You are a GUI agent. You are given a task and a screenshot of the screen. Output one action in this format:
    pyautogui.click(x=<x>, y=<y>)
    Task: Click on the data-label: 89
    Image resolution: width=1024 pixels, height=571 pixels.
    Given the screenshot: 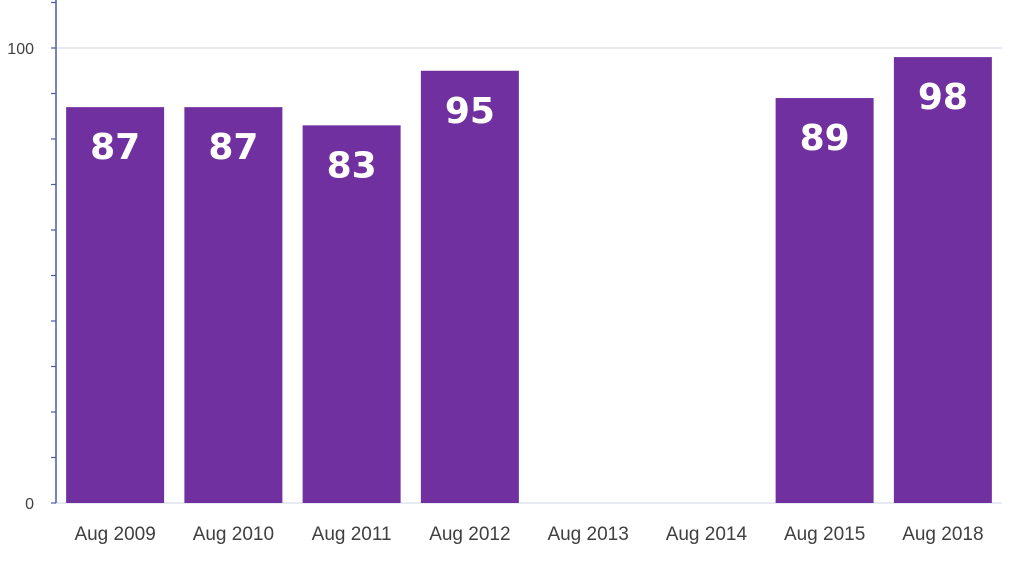 What is the action you would take?
    pyautogui.click(x=825, y=138)
    